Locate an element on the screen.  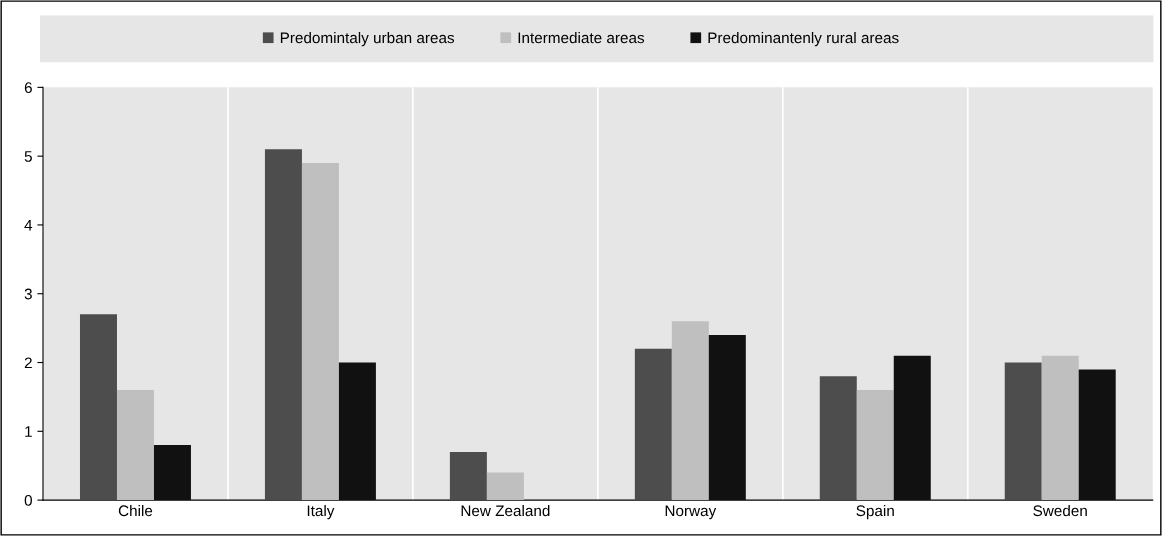
y-tick-label: 5 is located at coordinates (28, 156).